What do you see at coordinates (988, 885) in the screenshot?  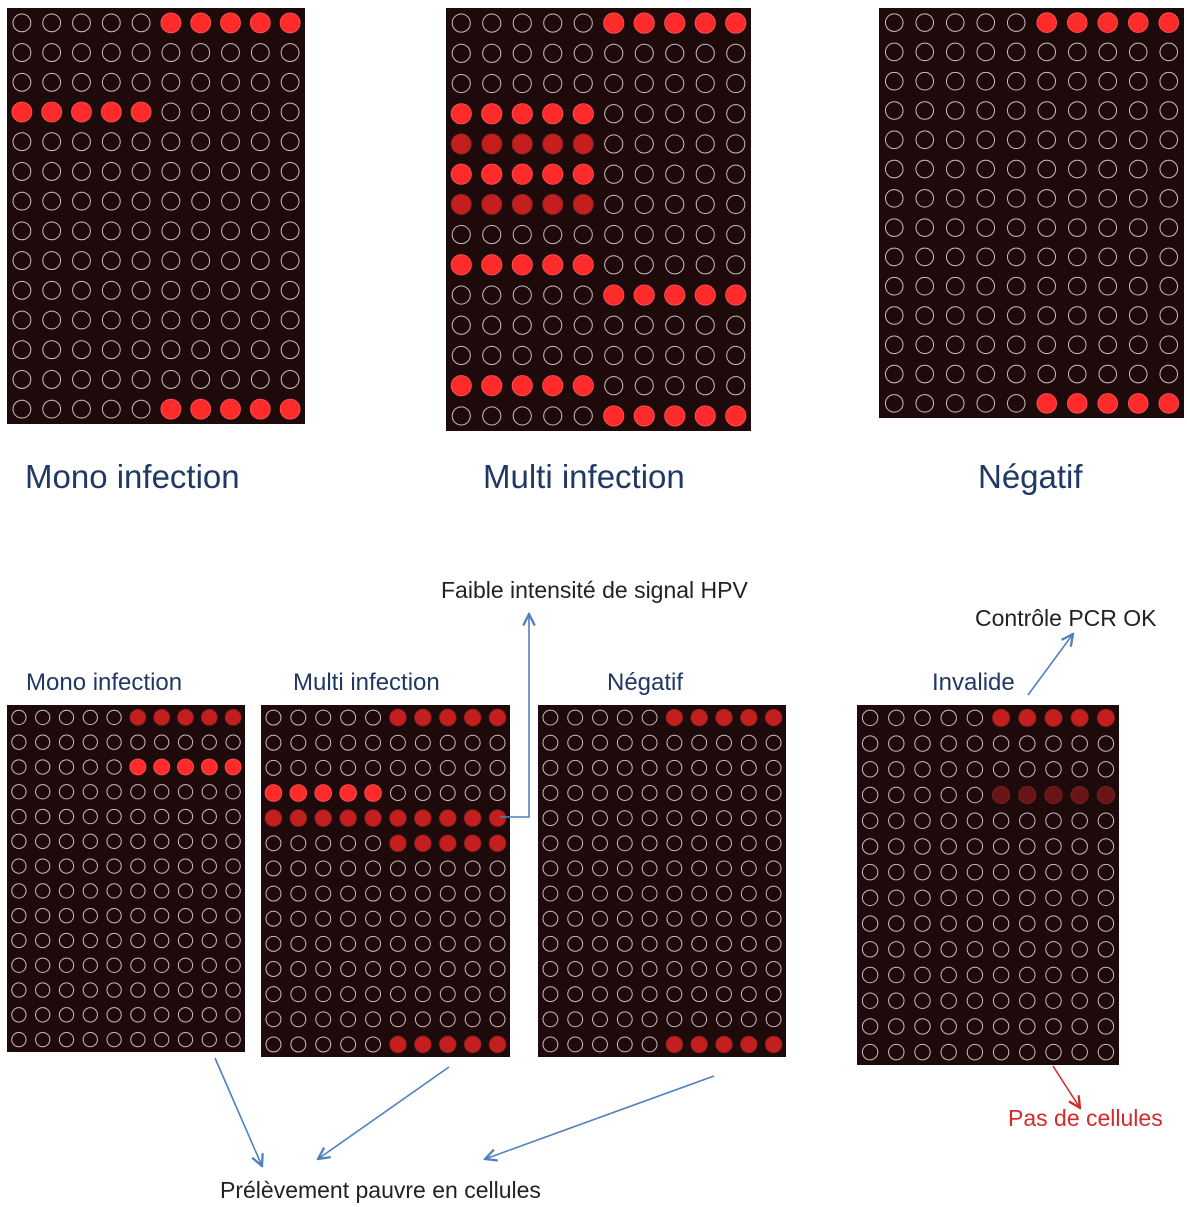 I see `bottom-invalide-array` at bounding box center [988, 885].